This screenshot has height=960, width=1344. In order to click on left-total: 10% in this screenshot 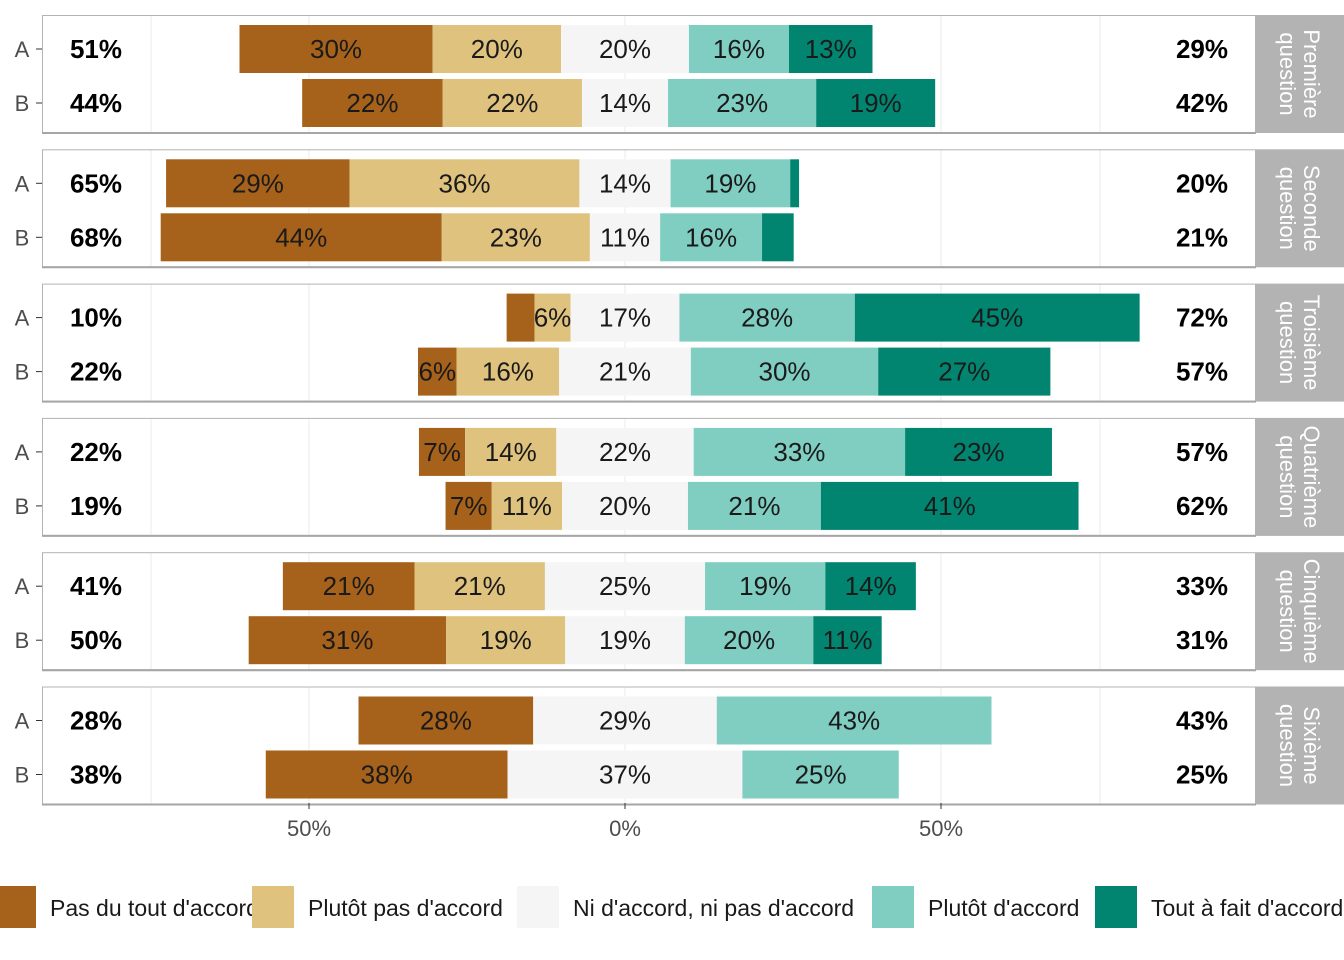, I will do `click(96, 318)`.